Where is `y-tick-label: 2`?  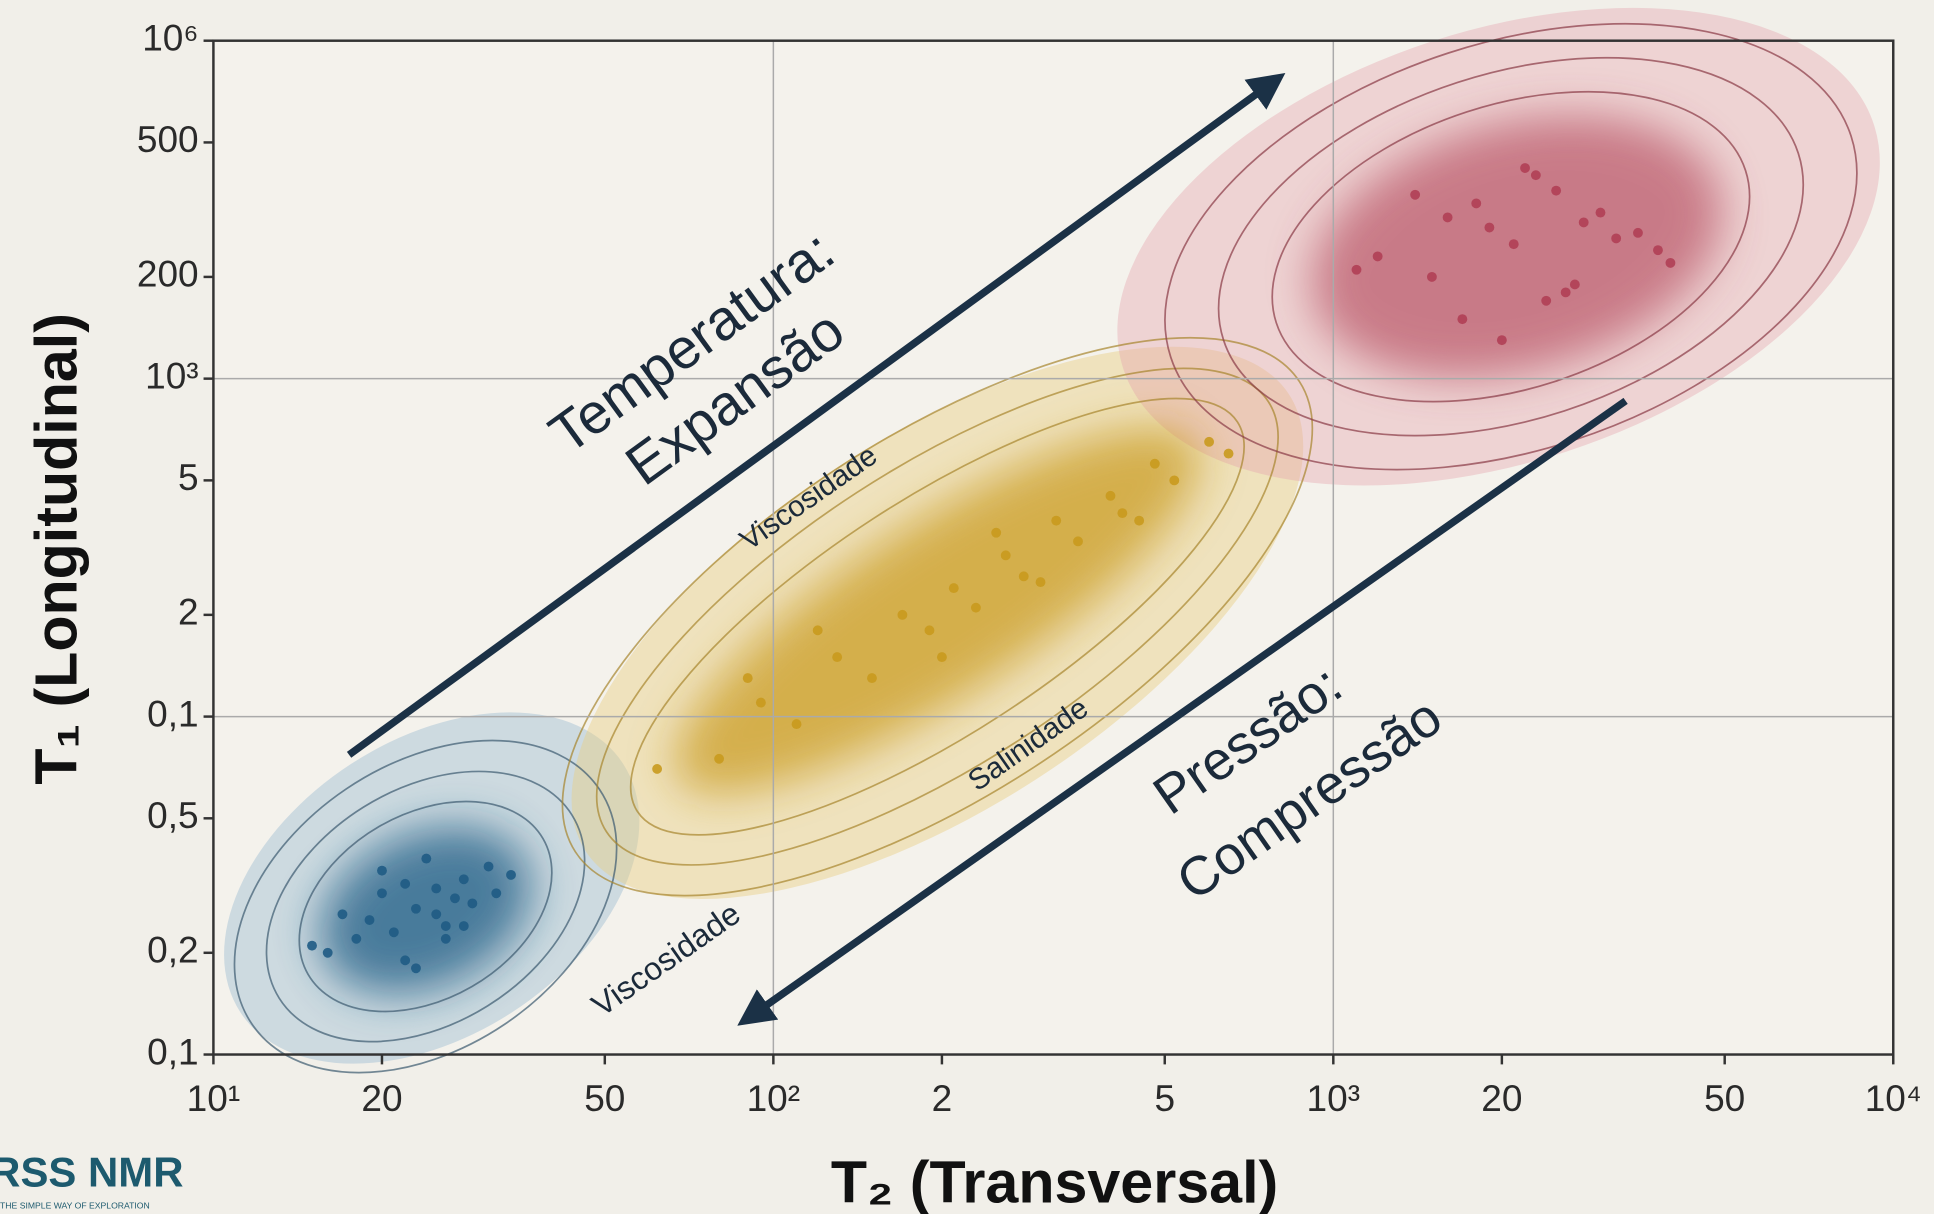
y-tick-label: 2 is located at coordinates (188, 612).